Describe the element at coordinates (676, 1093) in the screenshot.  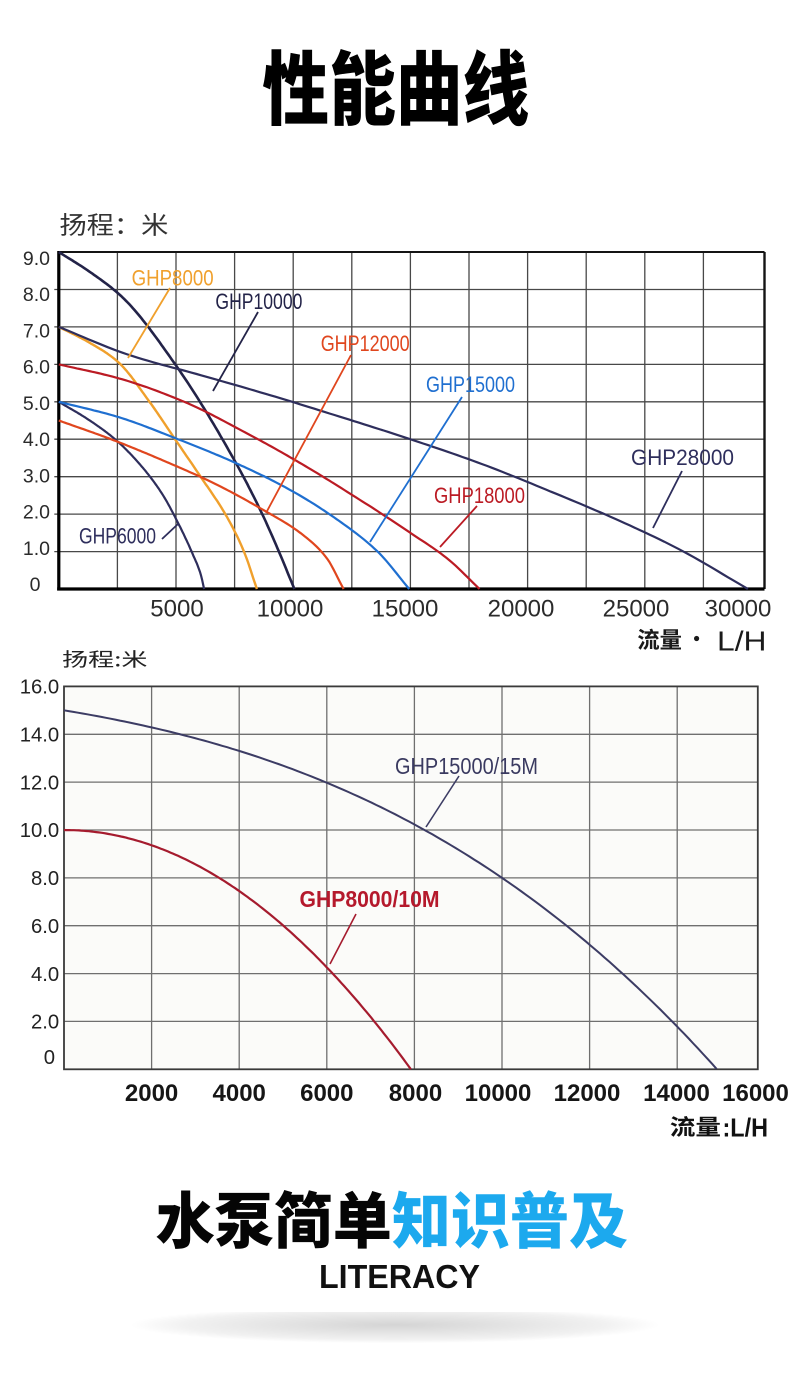
I see `svg-text: 14000` at that location.